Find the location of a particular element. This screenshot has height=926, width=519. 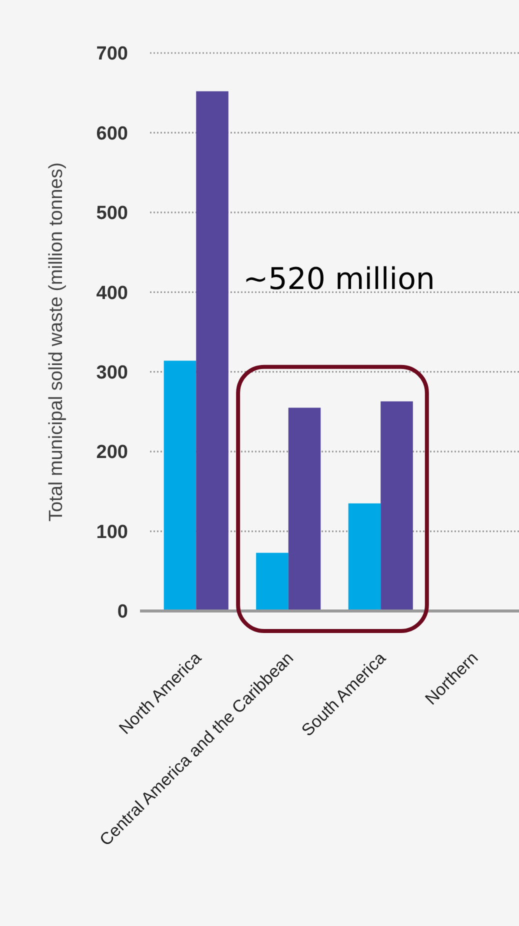

y-tick-label: 0 is located at coordinates (122, 612).